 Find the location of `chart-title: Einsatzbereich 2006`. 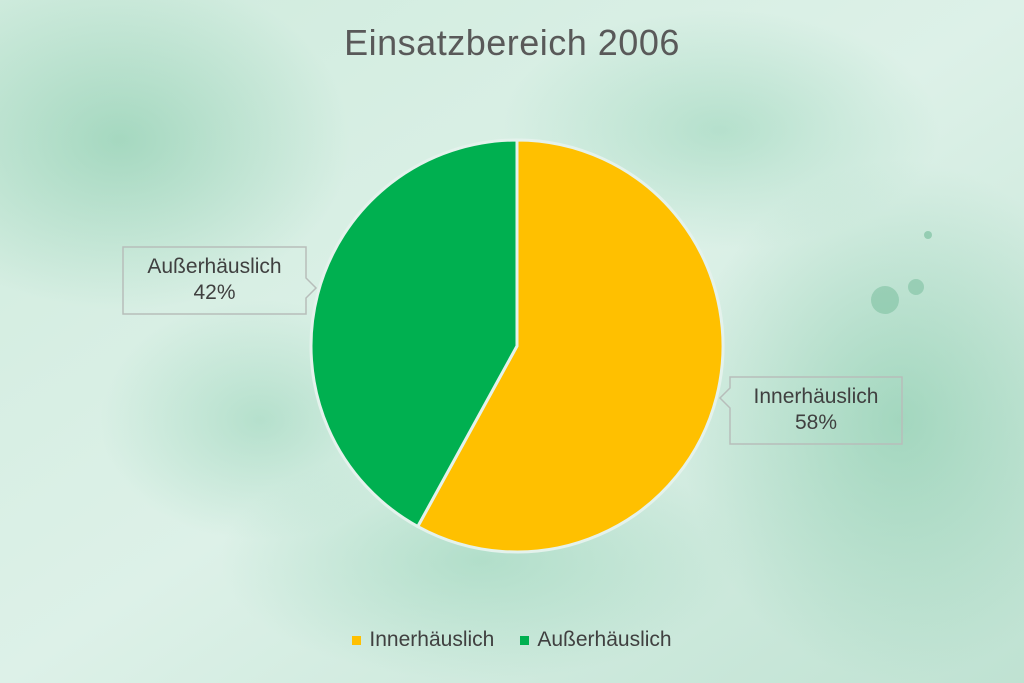

chart-title: Einsatzbereich 2006 is located at coordinates (512, 42).